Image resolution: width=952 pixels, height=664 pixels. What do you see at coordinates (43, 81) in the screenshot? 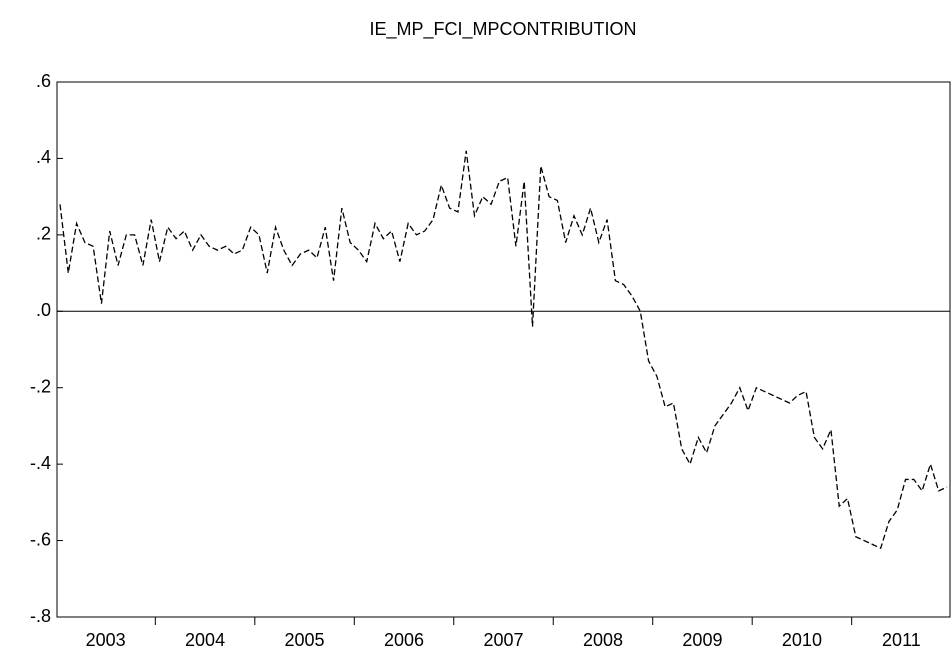
I see `y-tick-label: .6` at bounding box center [43, 81].